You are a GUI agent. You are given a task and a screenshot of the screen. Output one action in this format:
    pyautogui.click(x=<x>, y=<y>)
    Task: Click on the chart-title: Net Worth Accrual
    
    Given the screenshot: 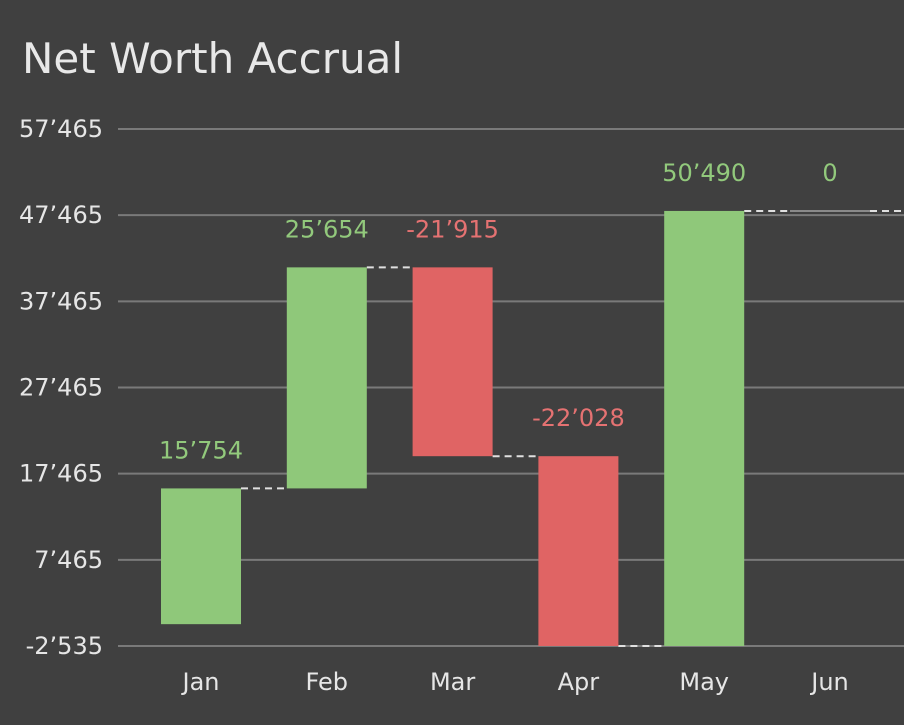 What is the action you would take?
    pyautogui.click(x=213, y=58)
    